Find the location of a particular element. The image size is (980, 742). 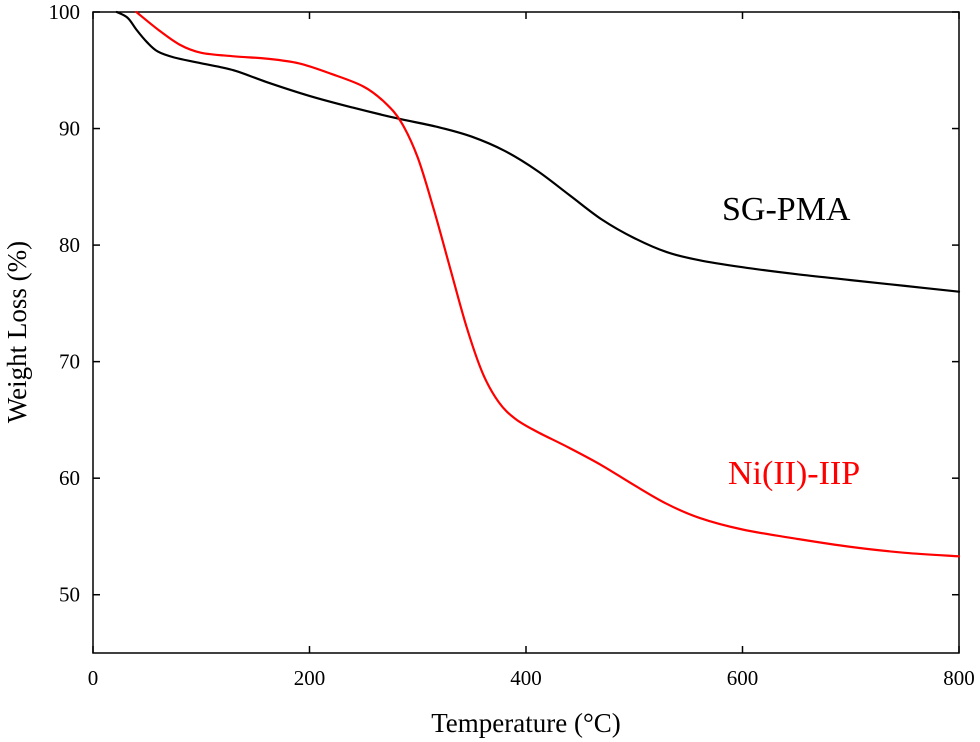

series-label-ni-iip: Ni(II)-IIP is located at coordinates (794, 473).